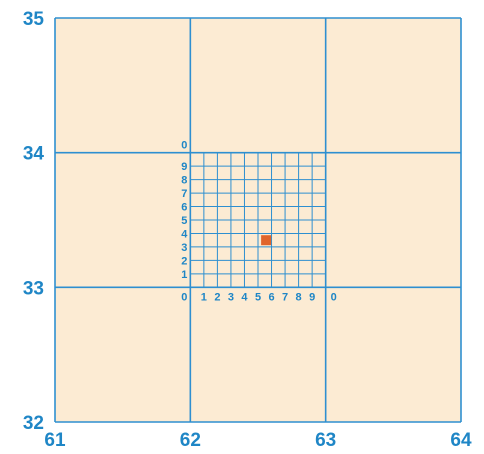 This screenshot has height=454, width=484. I want to click on sub-y-label: 2, so click(184, 261).